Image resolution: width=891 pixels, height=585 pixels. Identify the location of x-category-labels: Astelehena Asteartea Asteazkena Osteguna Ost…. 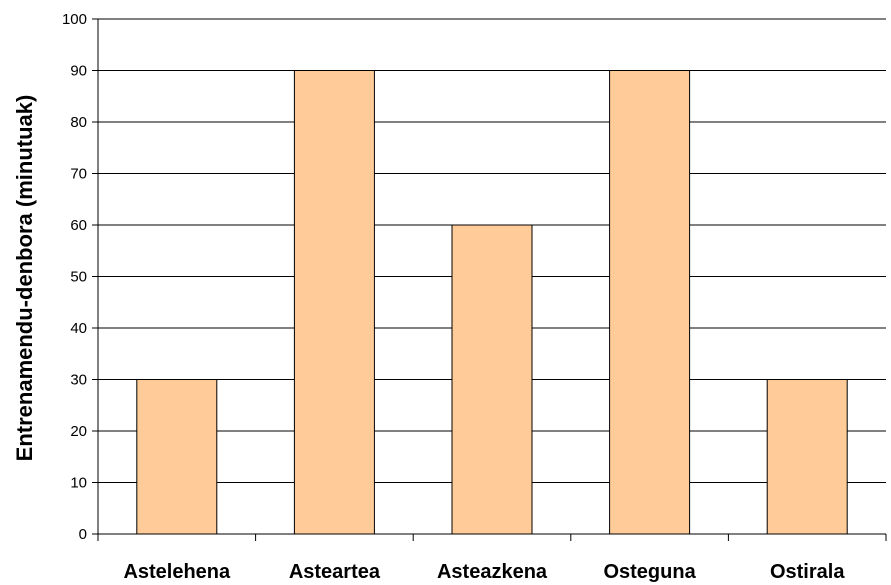
(484, 572).